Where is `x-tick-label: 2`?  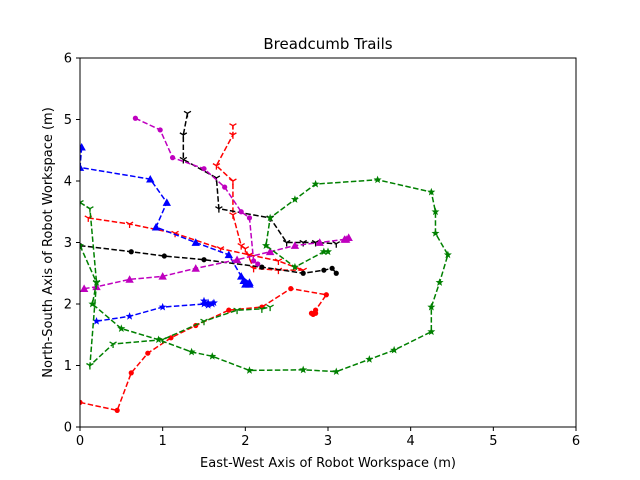 x-tick-label: 2 is located at coordinates (245, 441).